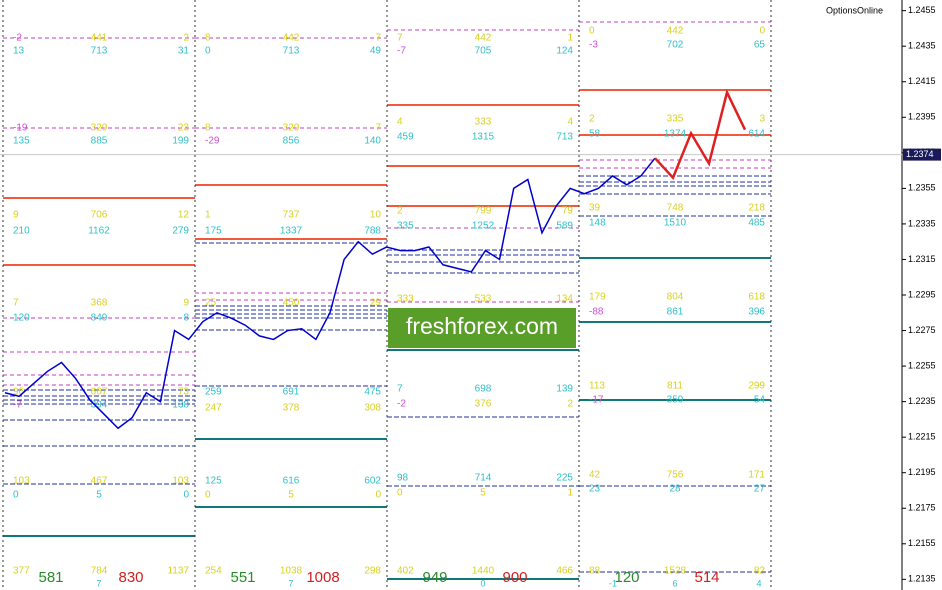  I want to click on level-stat: 125, so click(213, 481).